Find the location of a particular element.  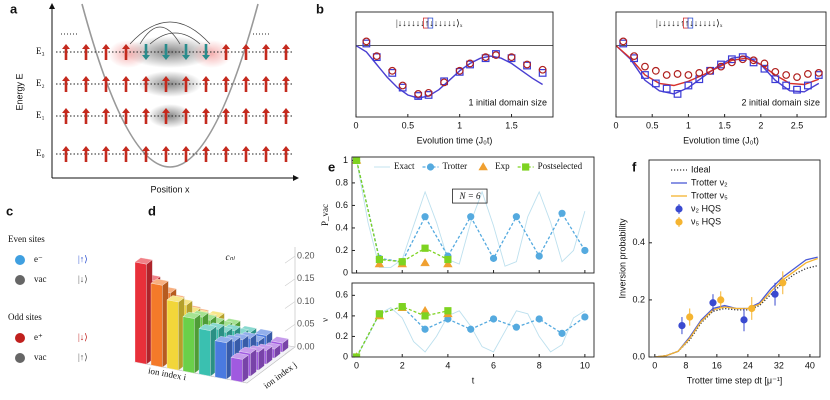

legend-entry: Trotter ν₂ is located at coordinates (699, 182).